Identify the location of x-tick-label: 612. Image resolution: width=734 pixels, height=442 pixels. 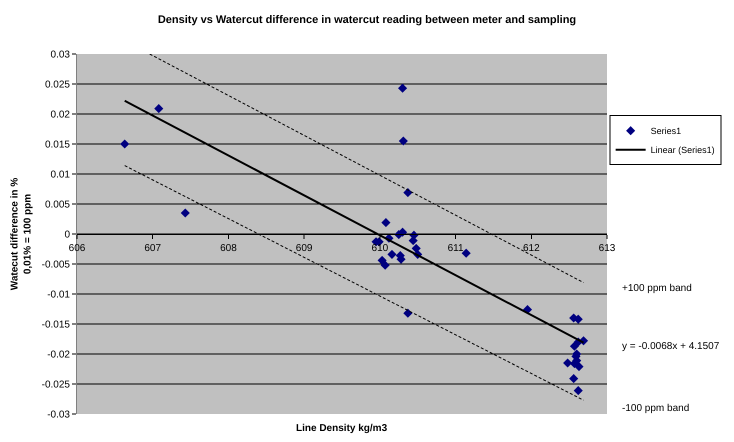
(531, 248).